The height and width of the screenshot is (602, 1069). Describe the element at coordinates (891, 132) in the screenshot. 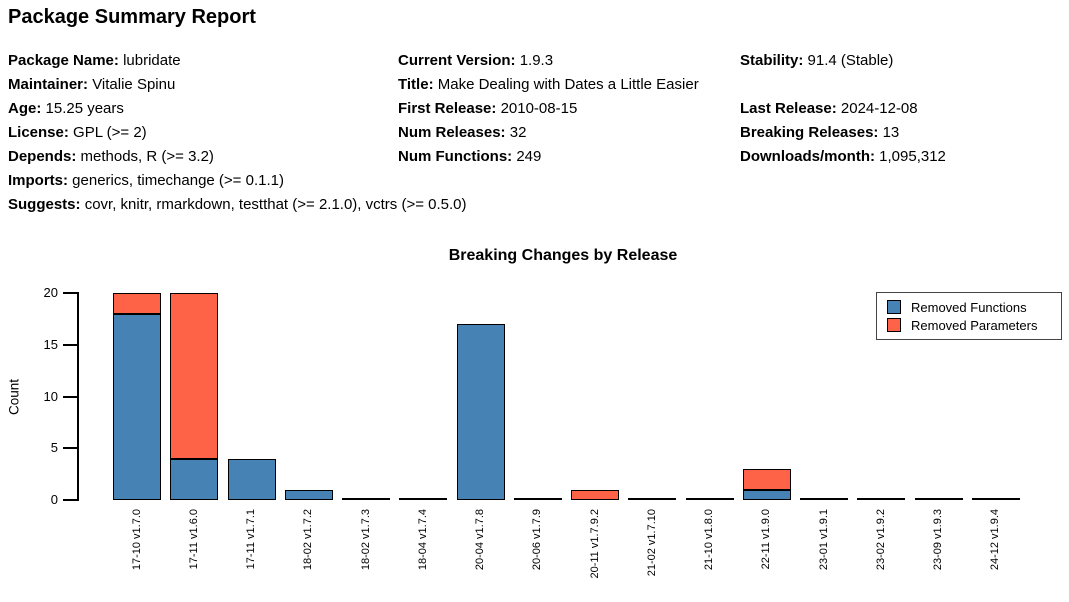

I see `field-value: 13` at that location.